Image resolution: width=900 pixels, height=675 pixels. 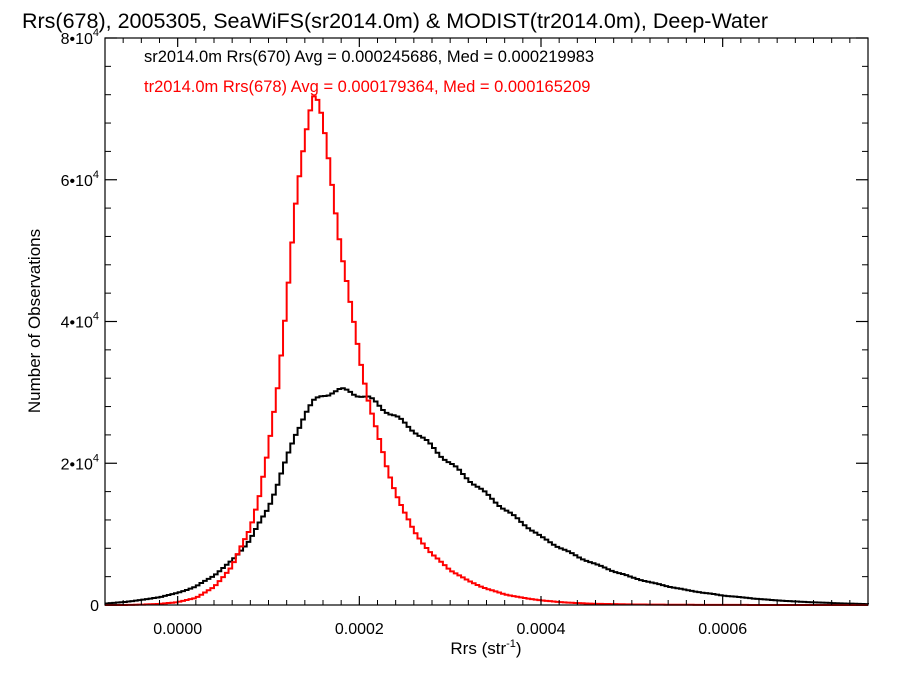 I want to click on x-tick-label: 0.0000, so click(x=177, y=629).